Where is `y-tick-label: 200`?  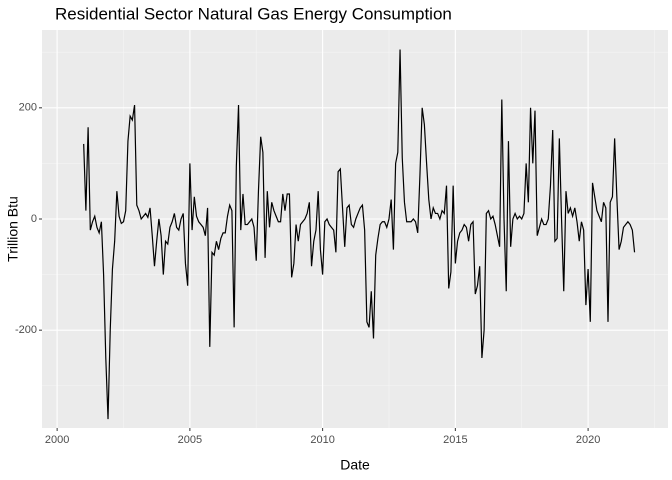 y-tick-label: 200 is located at coordinates (28, 108).